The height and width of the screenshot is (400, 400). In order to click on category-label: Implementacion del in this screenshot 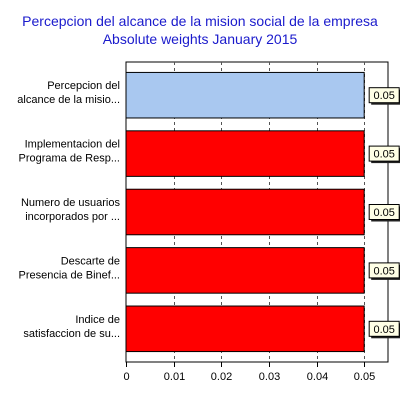, I will do `click(72, 145)`.